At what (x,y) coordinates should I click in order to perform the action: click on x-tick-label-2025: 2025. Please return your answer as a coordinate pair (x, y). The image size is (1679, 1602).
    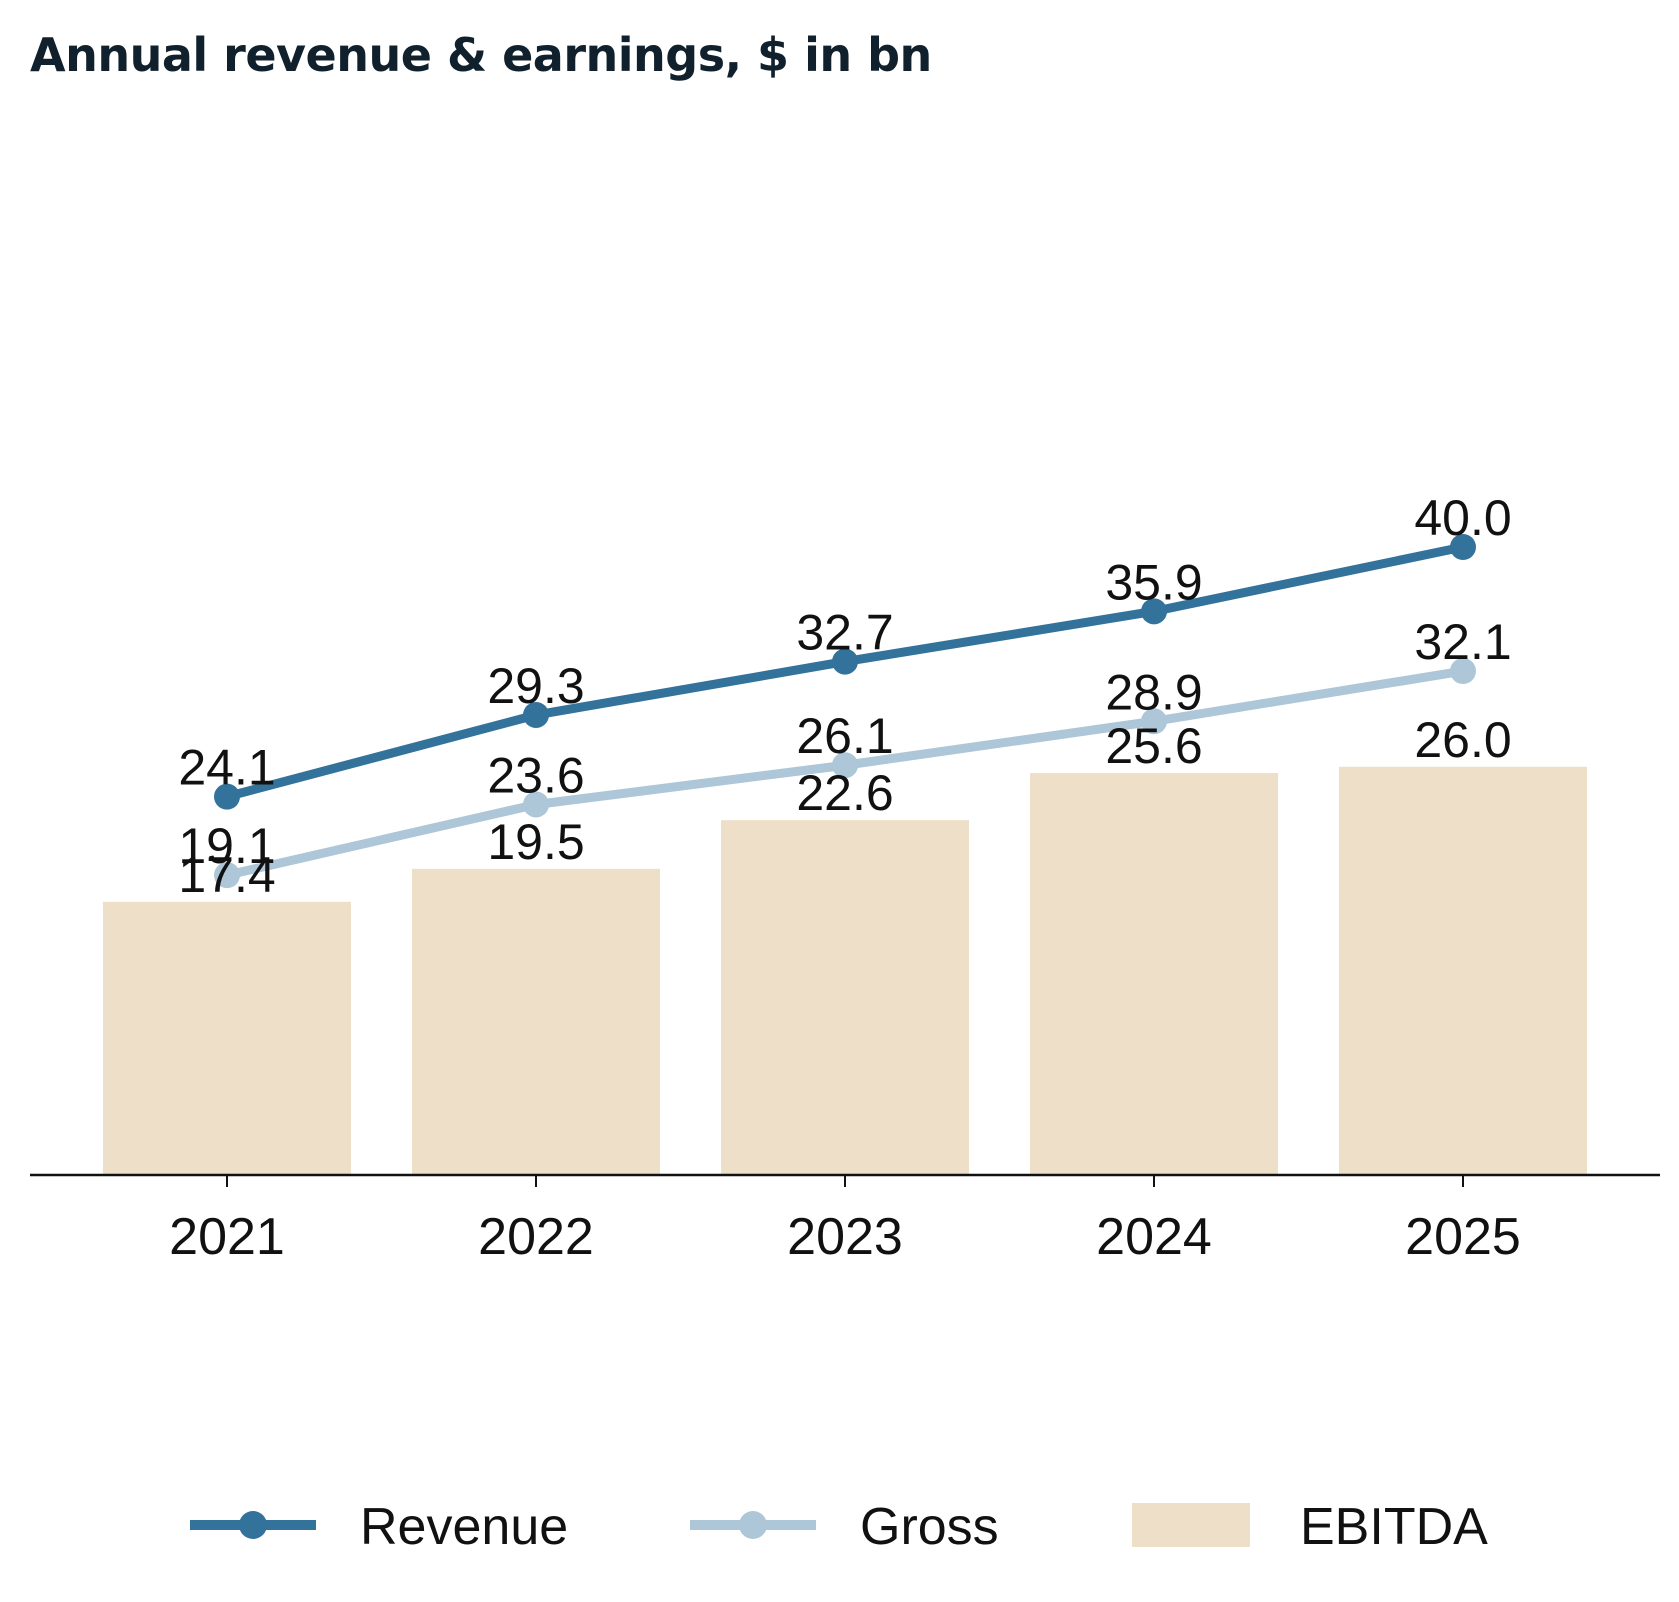
    Looking at the image, I should click on (1463, 1237).